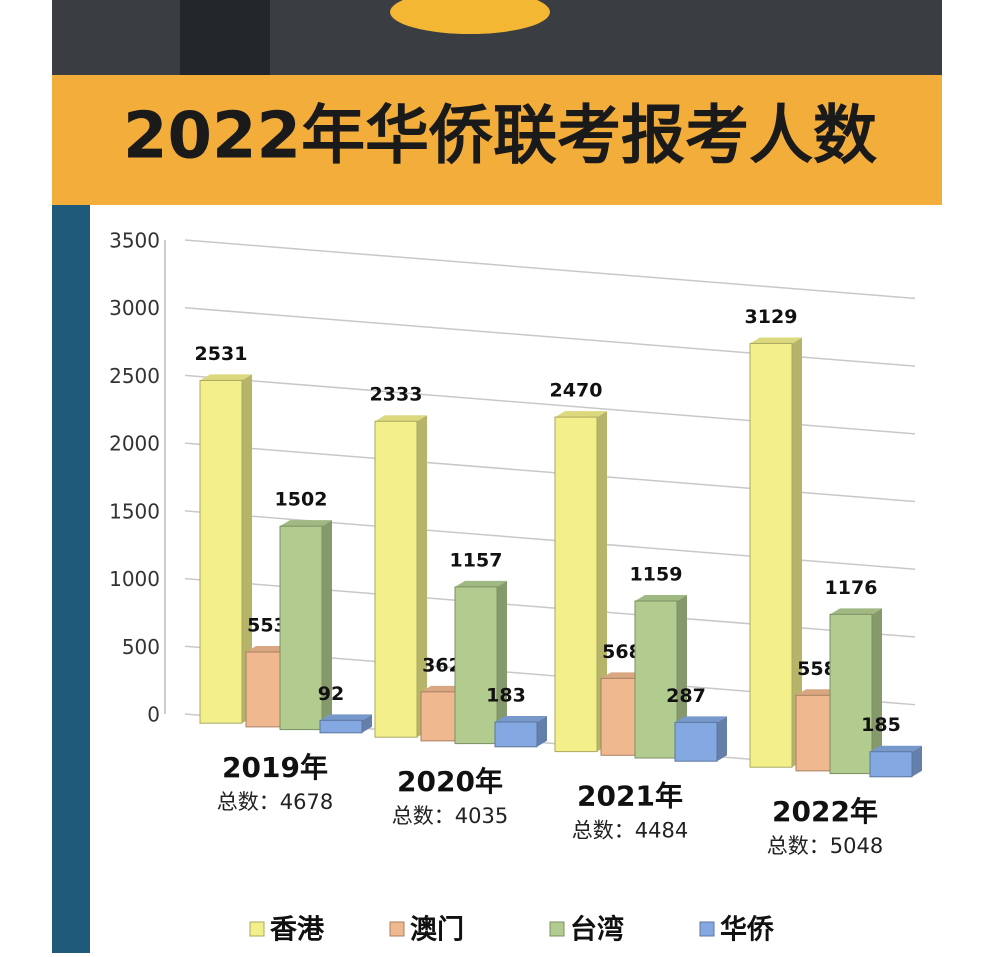 The height and width of the screenshot is (957, 996). Describe the element at coordinates (851, 588) in the screenshot. I see `value-label: 1176` at that location.